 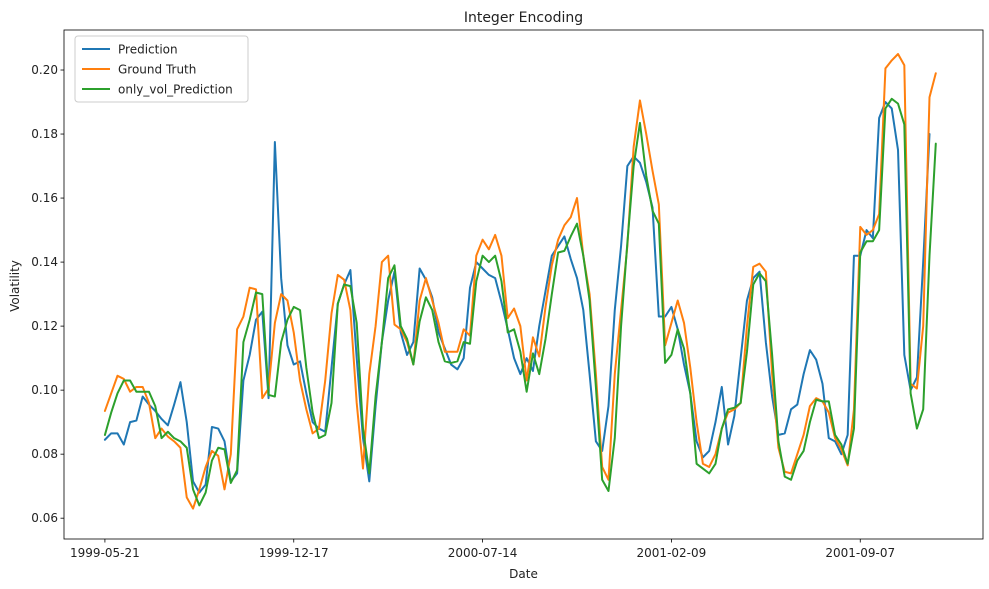 What do you see at coordinates (672, 553) in the screenshot?
I see `x-tick-label: 2001-02-09` at bounding box center [672, 553].